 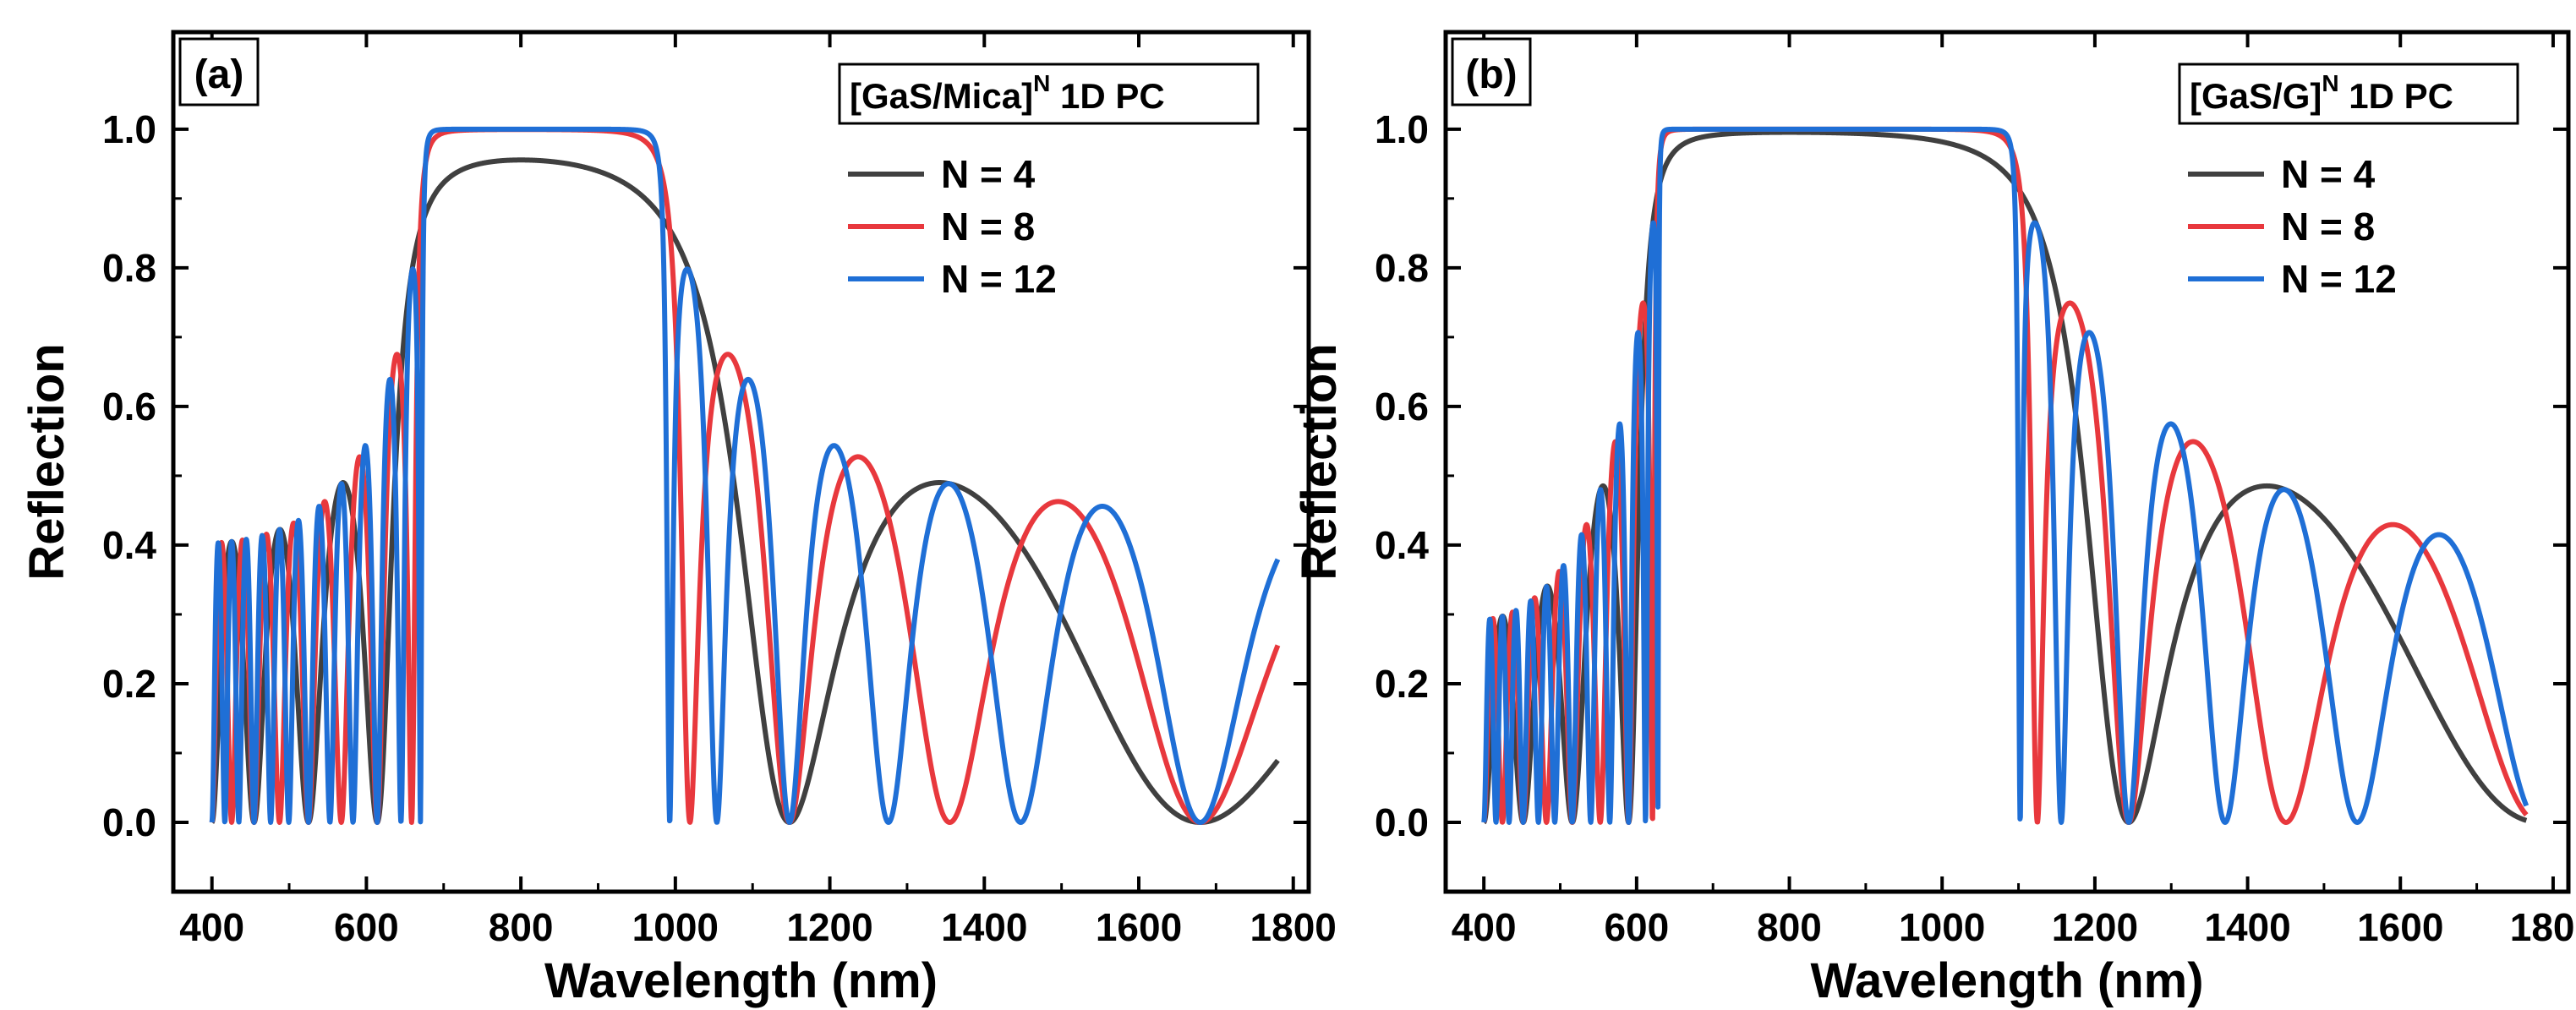 I want to click on legend-title: [GaS/Mica]N 1D PC, so click(x=1007, y=93).